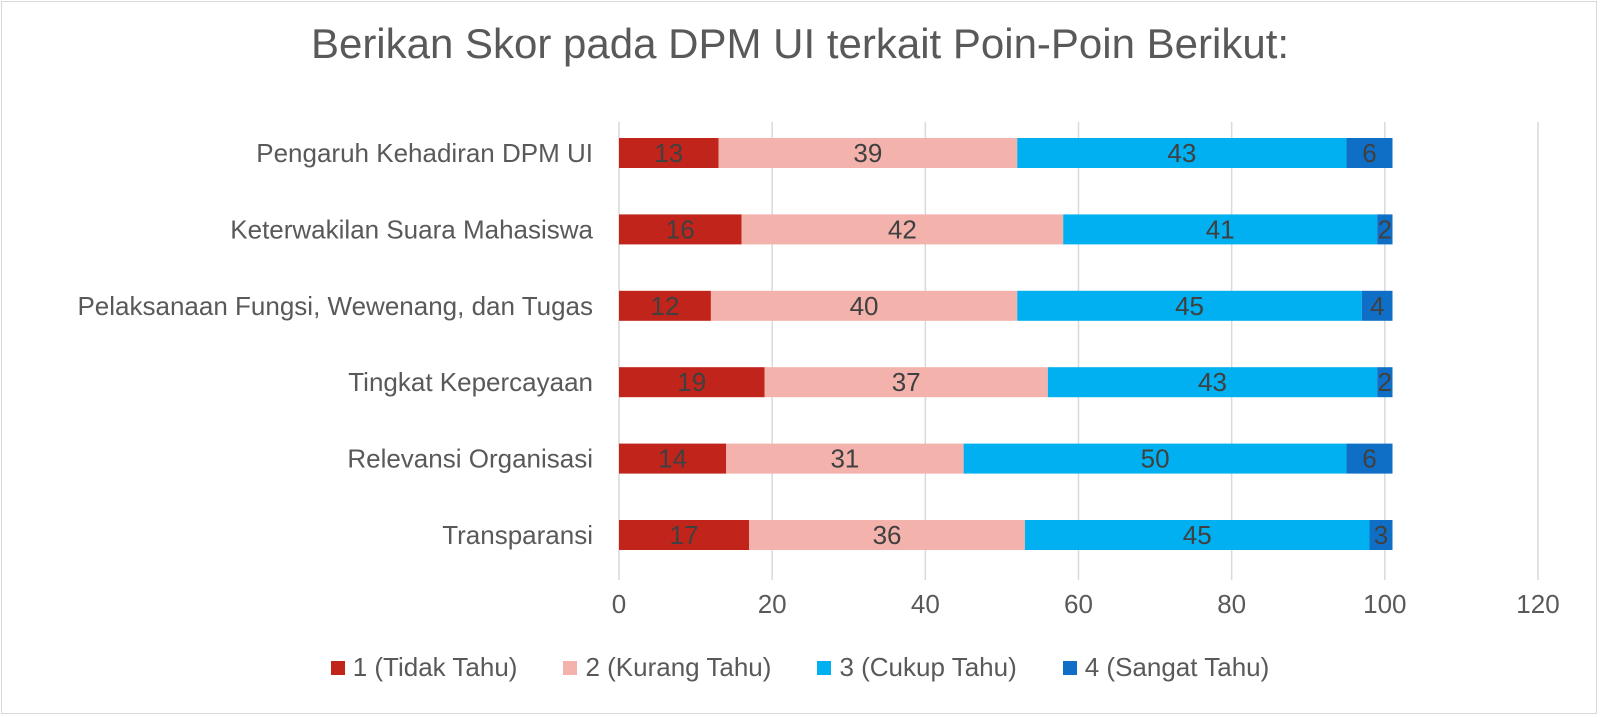  What do you see at coordinates (517, 535) in the screenshot?
I see `category-label: Transparansi` at bounding box center [517, 535].